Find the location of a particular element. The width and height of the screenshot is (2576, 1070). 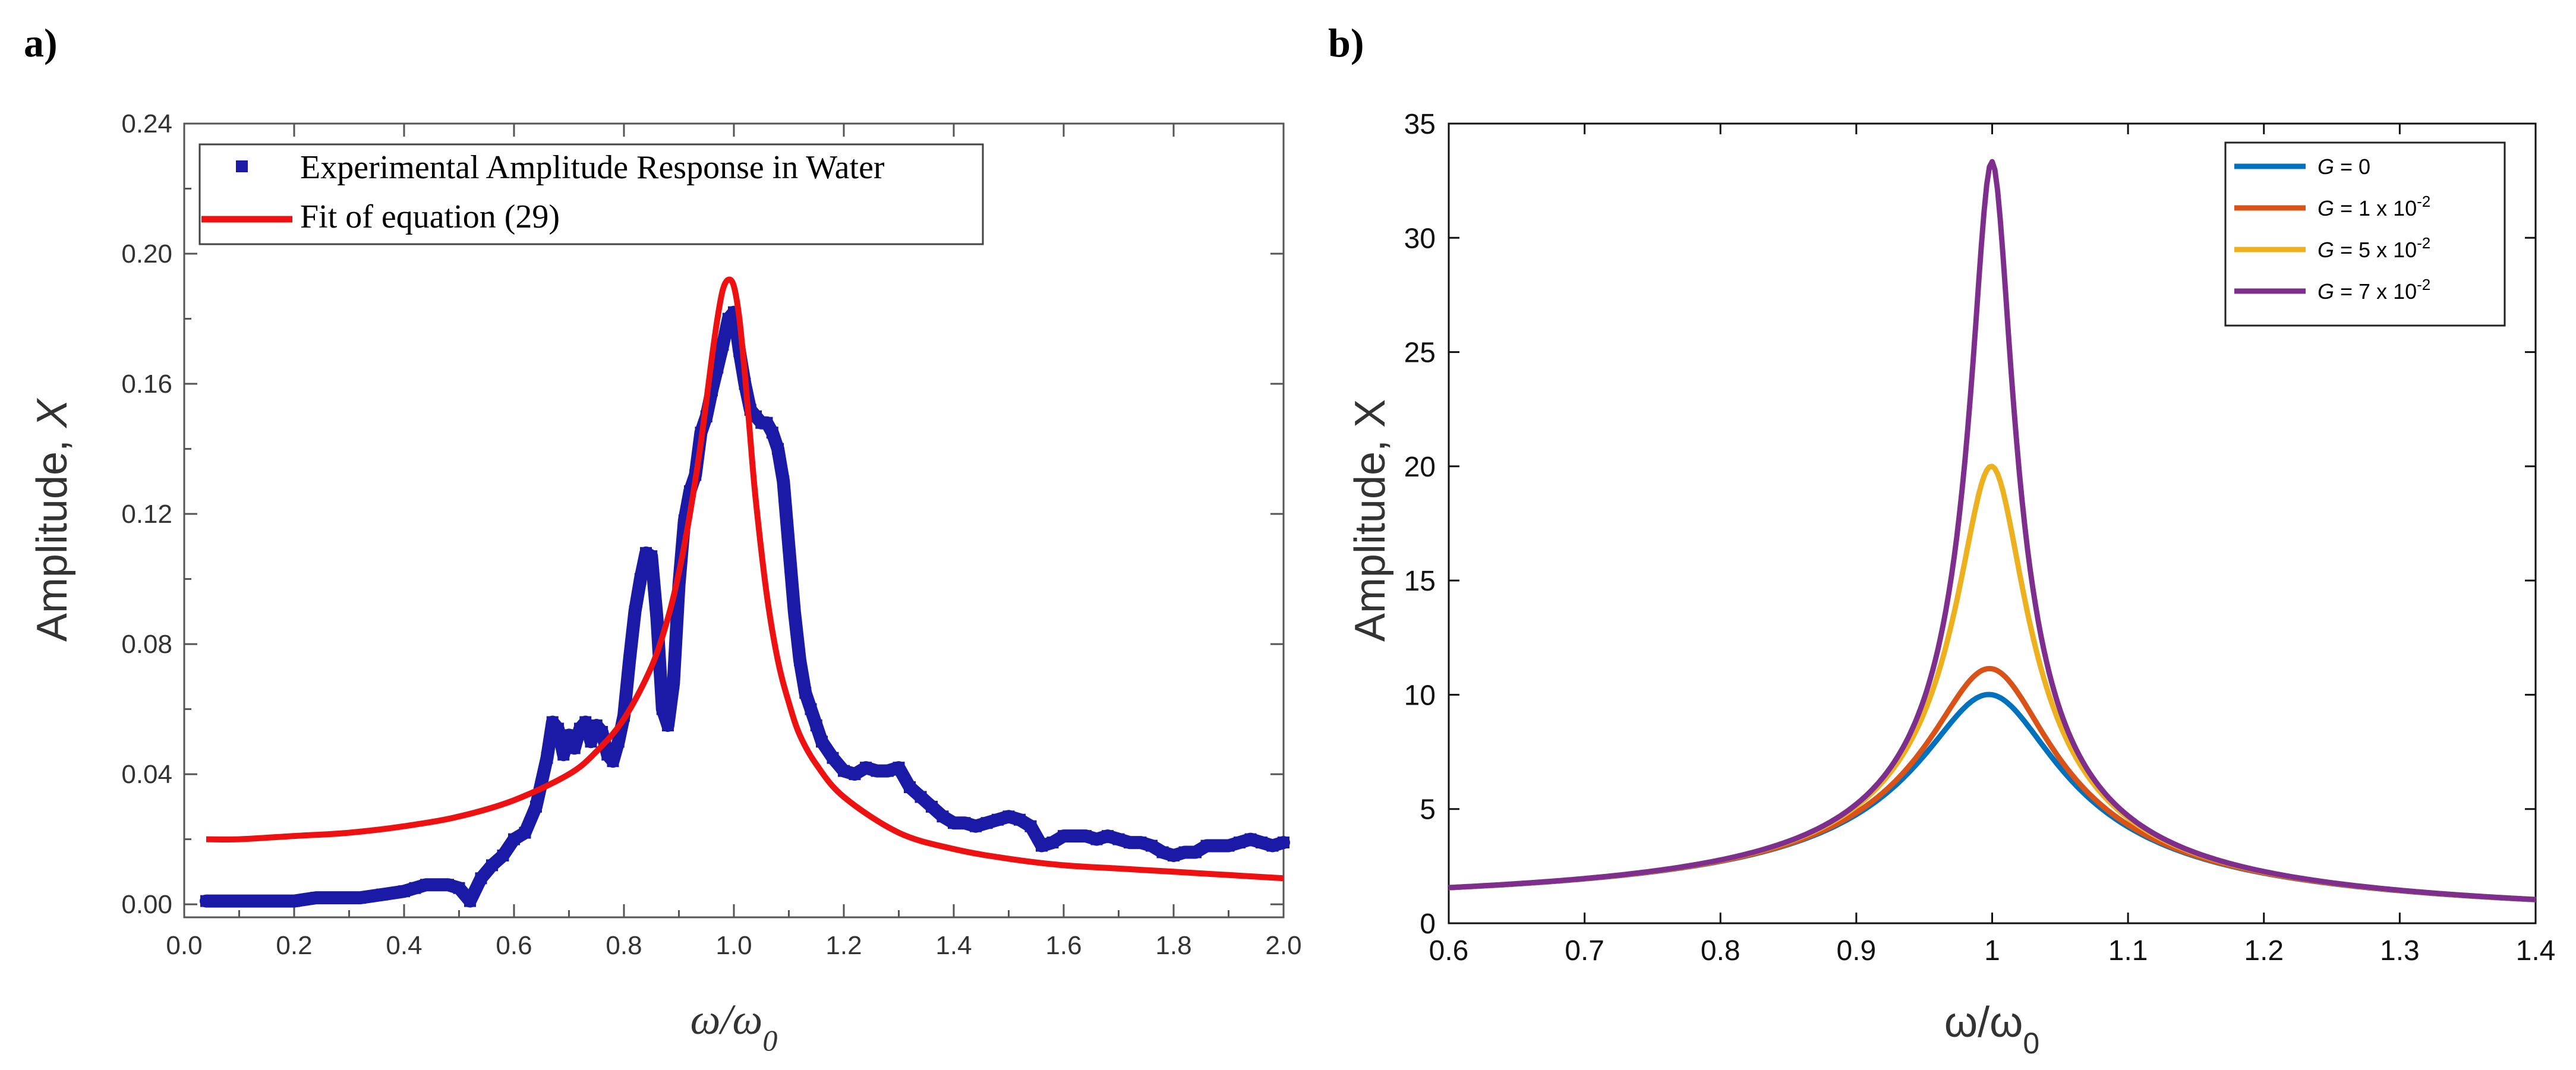

legend-marker-experimental is located at coordinates (242, 166).